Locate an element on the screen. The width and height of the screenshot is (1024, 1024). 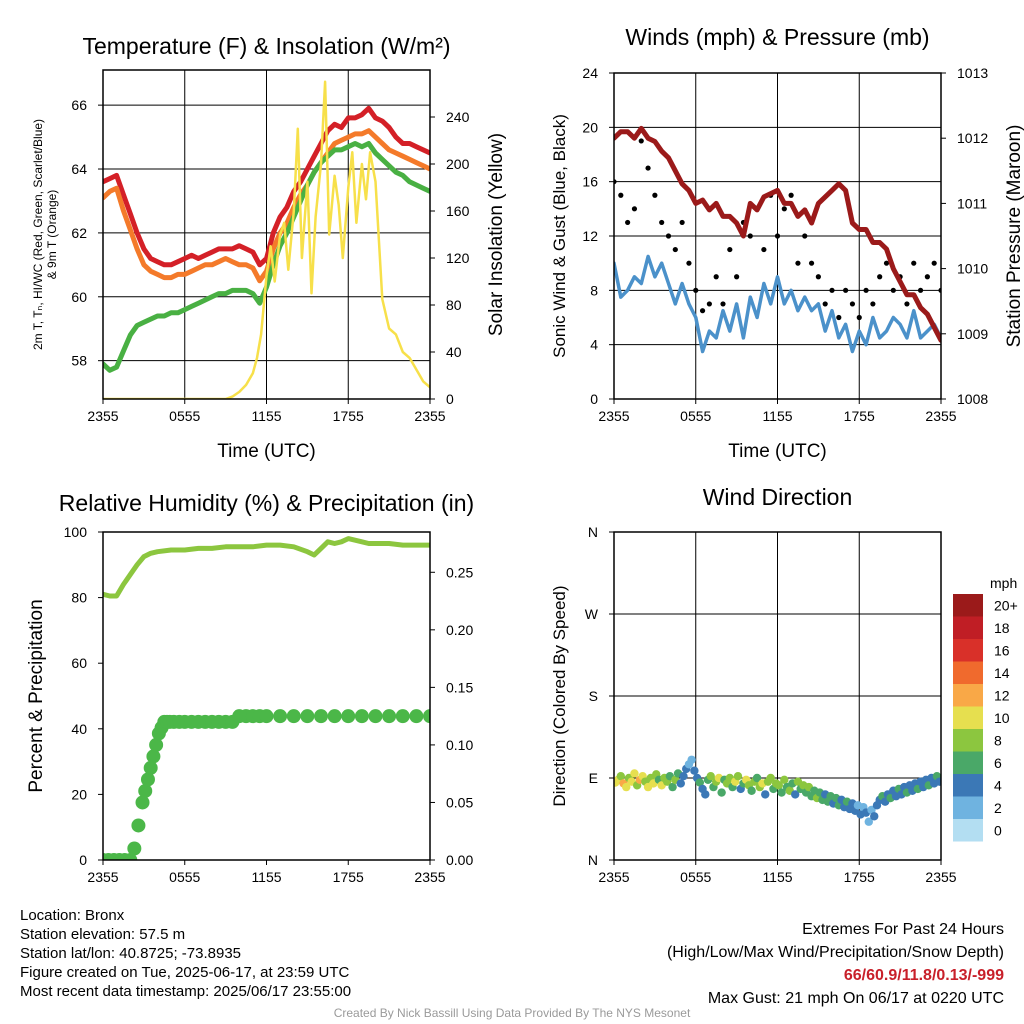
y-right-tick-label: 40 is located at coordinates (454, 352).